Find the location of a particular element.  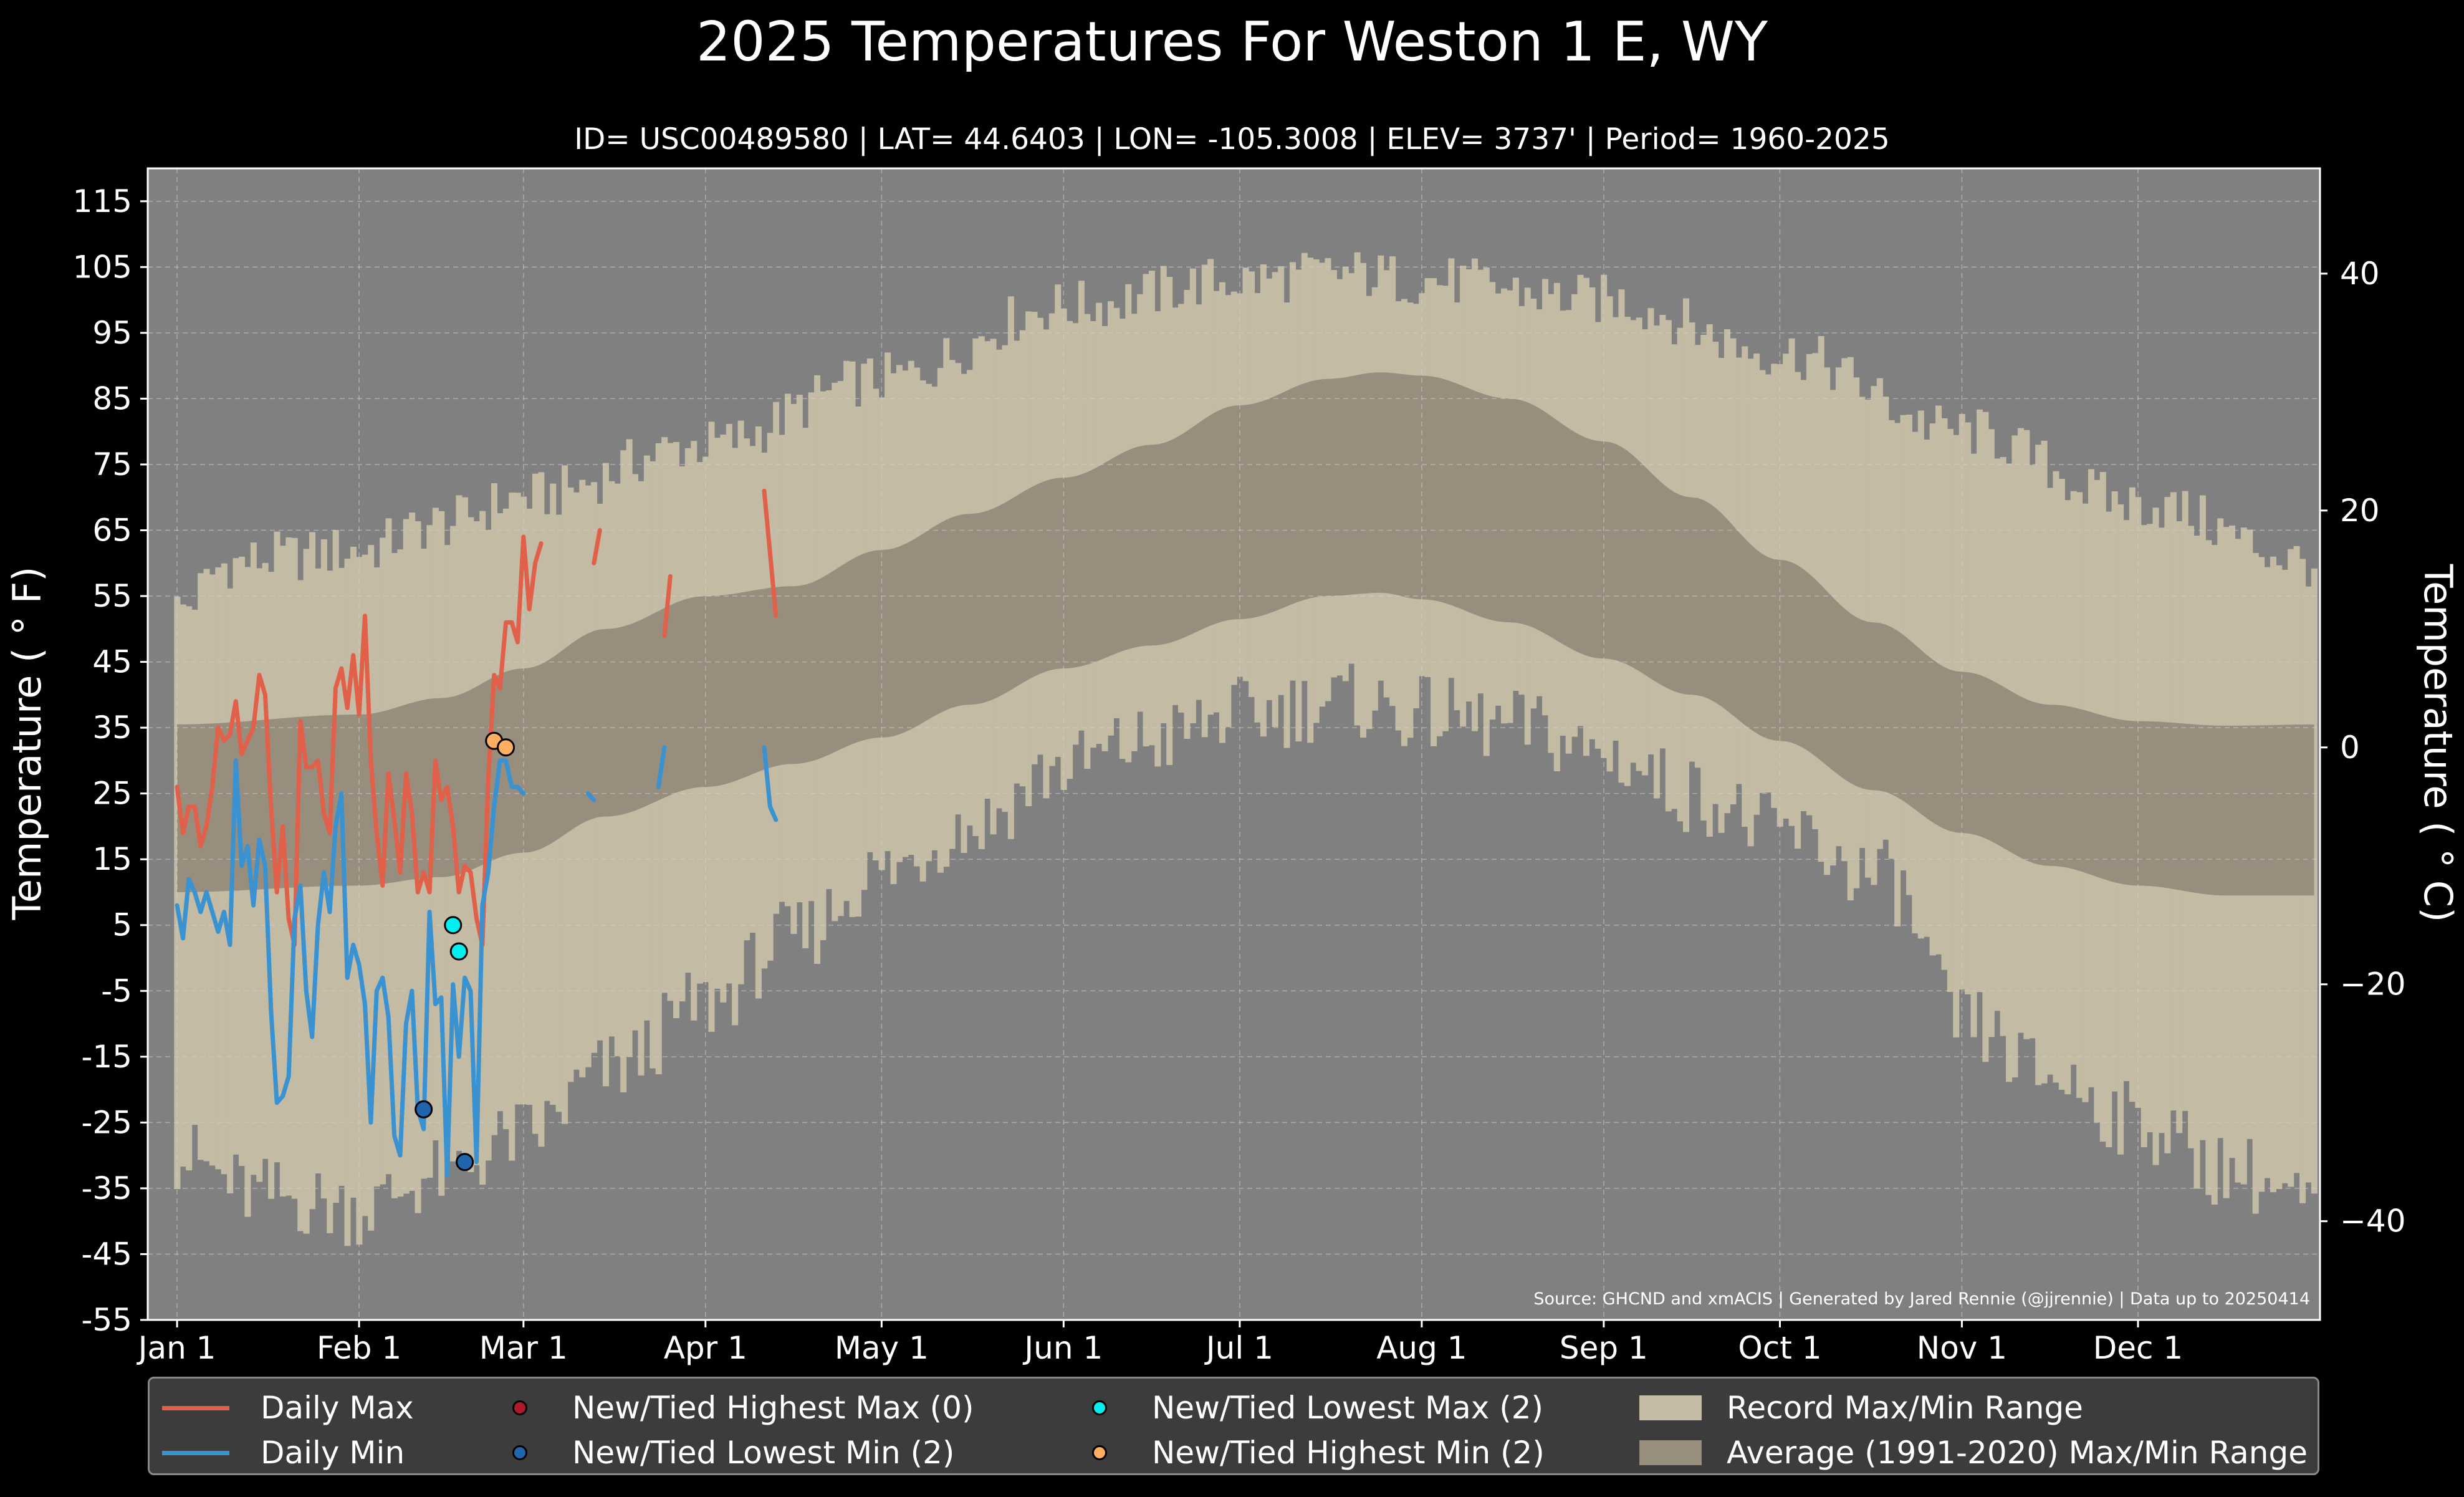

y-tick-label: -45 is located at coordinates (106, 1254).